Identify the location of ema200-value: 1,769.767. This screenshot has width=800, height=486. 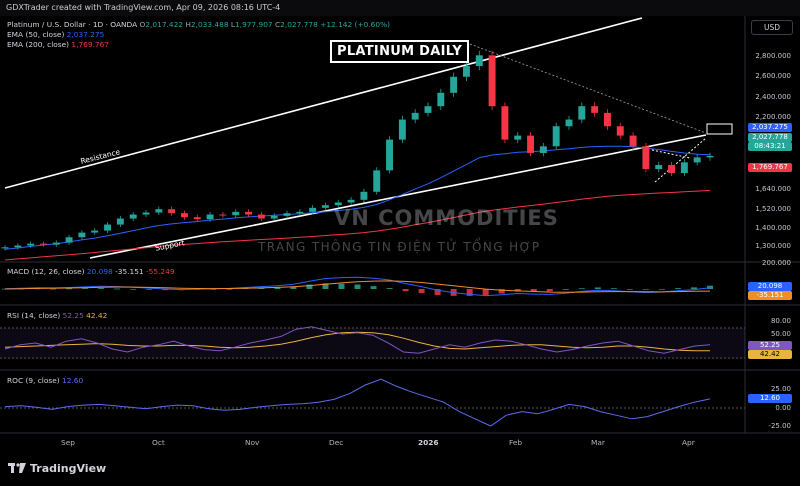
(90, 44).